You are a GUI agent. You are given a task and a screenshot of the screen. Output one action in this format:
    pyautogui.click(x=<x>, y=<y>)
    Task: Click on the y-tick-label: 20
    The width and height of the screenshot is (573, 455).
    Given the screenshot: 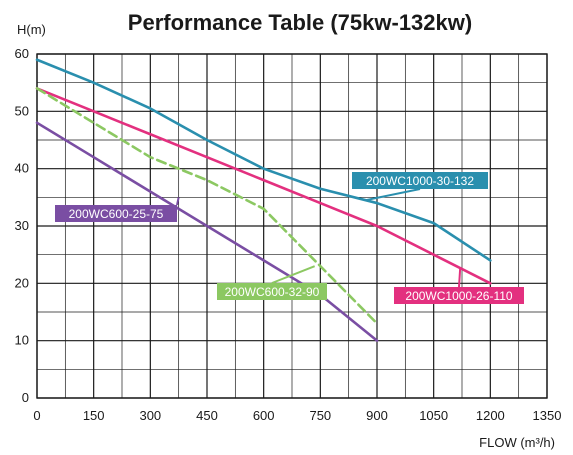 What is the action you would take?
    pyautogui.click(x=22, y=282)
    